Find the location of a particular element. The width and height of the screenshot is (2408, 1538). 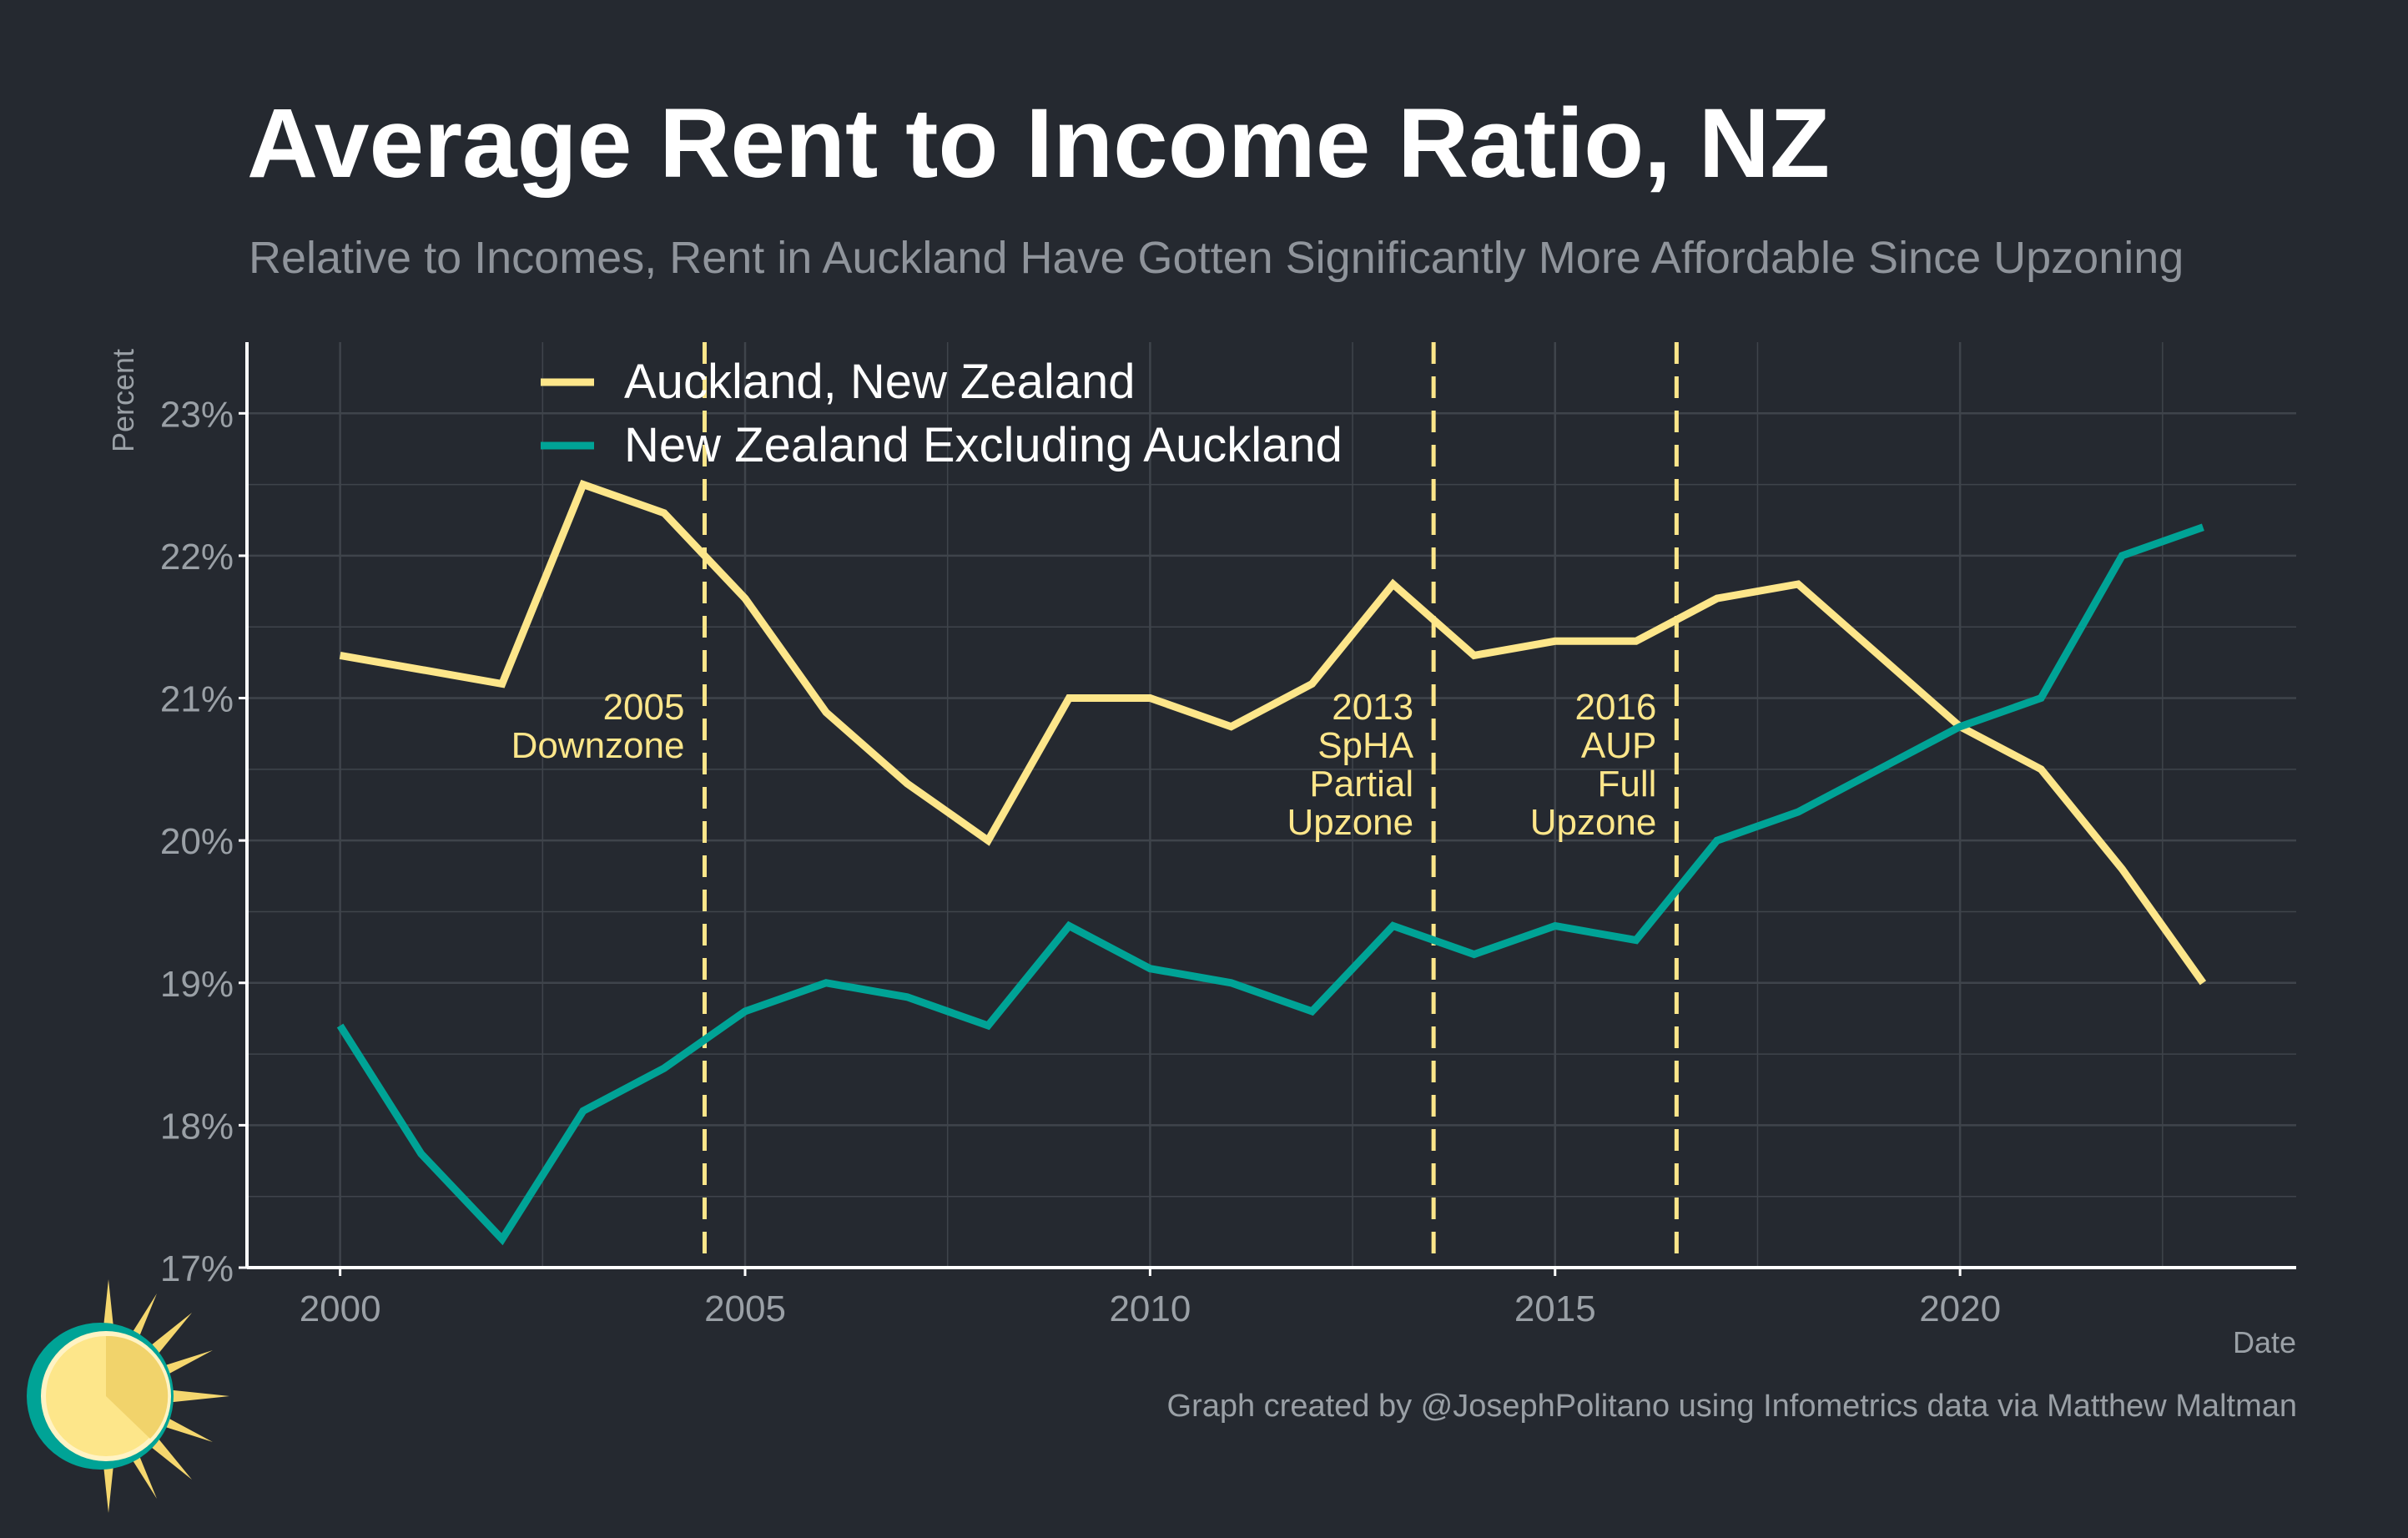

x-tick-label: 2010 is located at coordinates (1150, 1308).